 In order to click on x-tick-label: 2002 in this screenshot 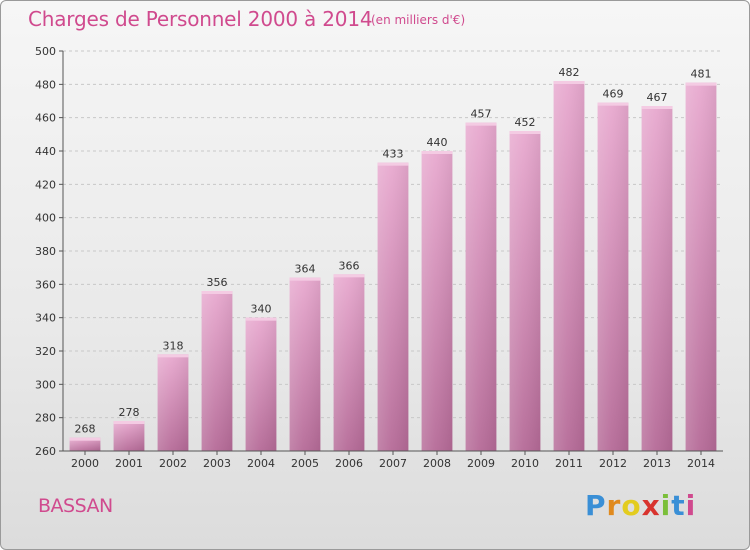, I will do `click(173, 463)`.